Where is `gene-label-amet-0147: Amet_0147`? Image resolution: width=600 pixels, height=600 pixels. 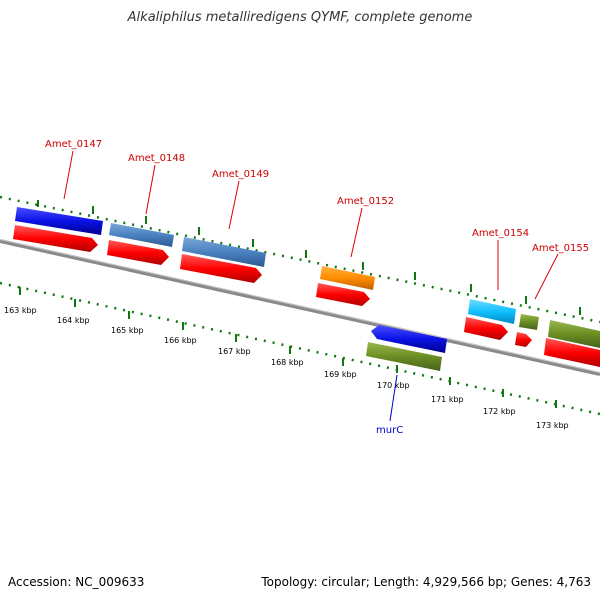
gene-label-amet-0147: Amet_0147 is located at coordinates (73, 144).